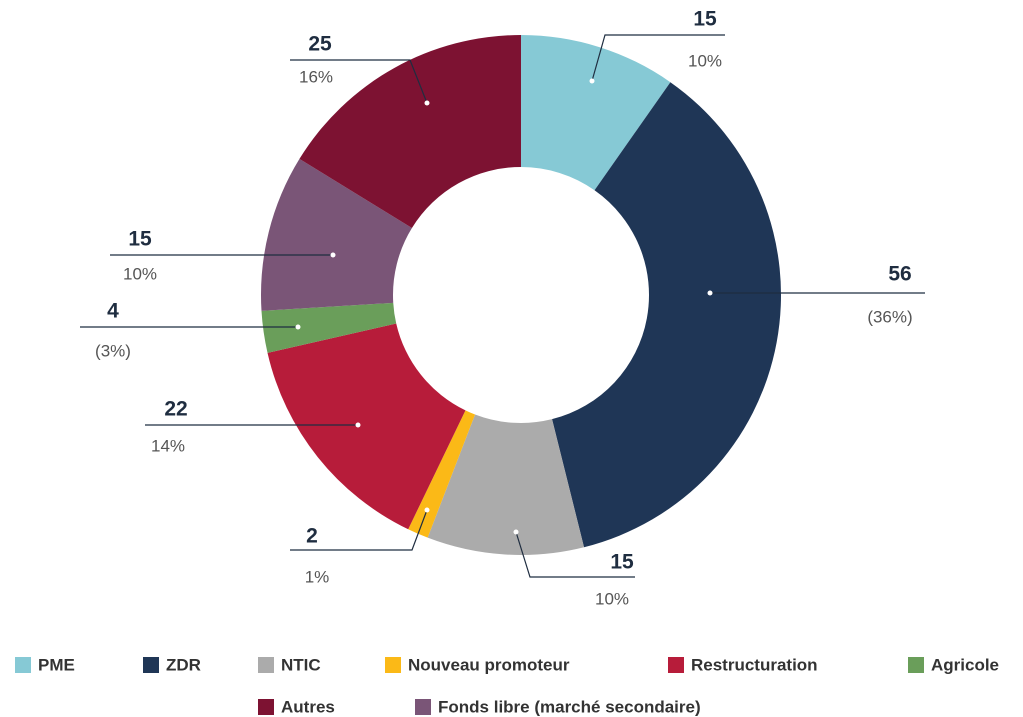 The width and height of the screenshot is (1023, 717). What do you see at coordinates (889, 316) in the screenshot?
I see `percent-label: (36%)` at bounding box center [889, 316].